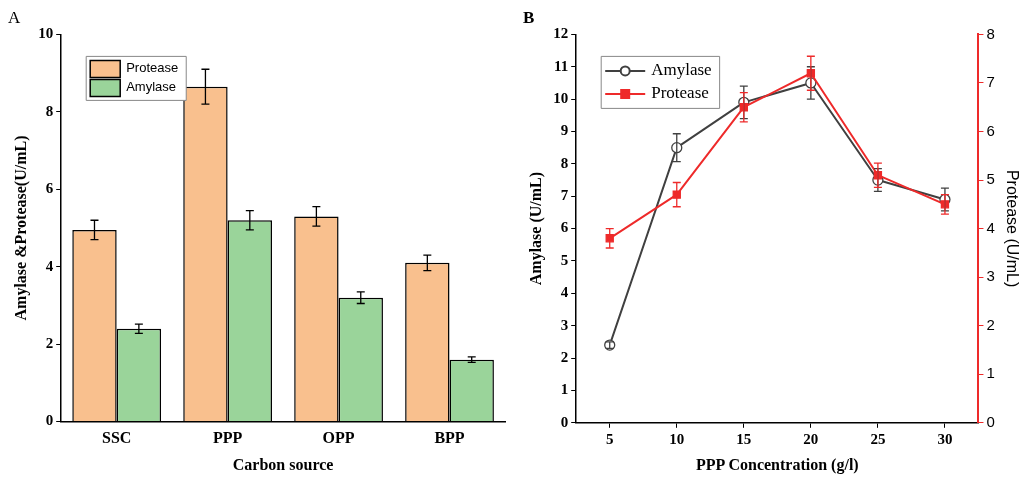 Image resolution: width=1035 pixels, height=481 pixels. What do you see at coordinates (811, 438) in the screenshot?
I see `x-tick-label: 20` at bounding box center [811, 438].